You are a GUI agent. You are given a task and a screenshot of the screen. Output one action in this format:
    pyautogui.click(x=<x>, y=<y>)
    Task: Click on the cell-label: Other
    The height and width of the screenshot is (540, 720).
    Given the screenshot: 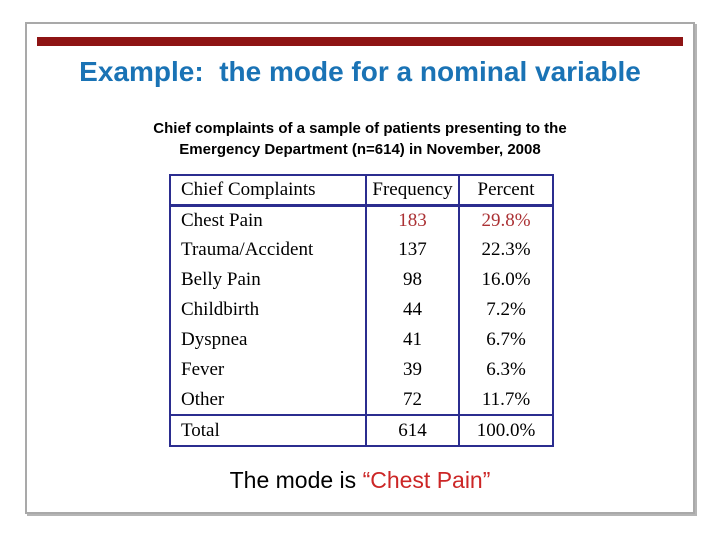 What is the action you would take?
    pyautogui.click(x=268, y=400)
    